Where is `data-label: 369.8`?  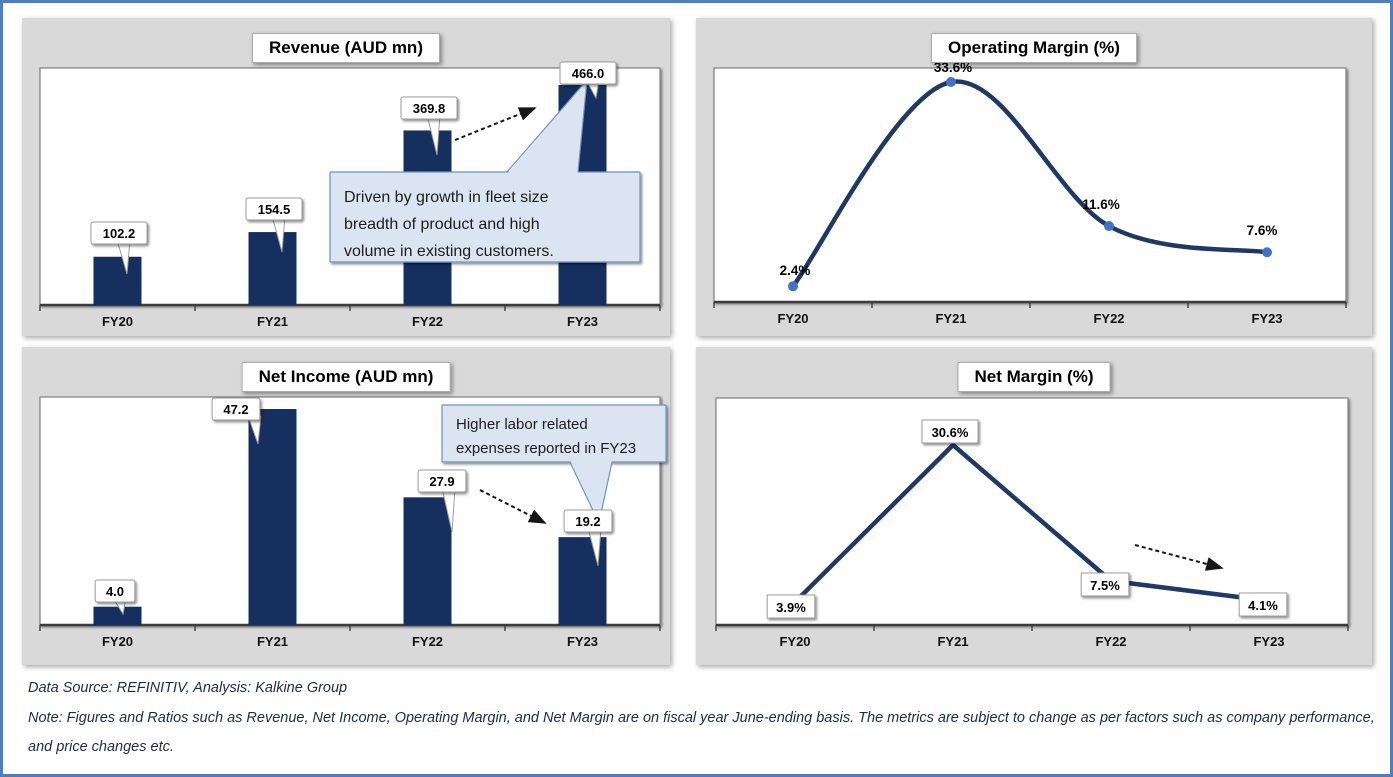 data-label: 369.8 is located at coordinates (429, 126).